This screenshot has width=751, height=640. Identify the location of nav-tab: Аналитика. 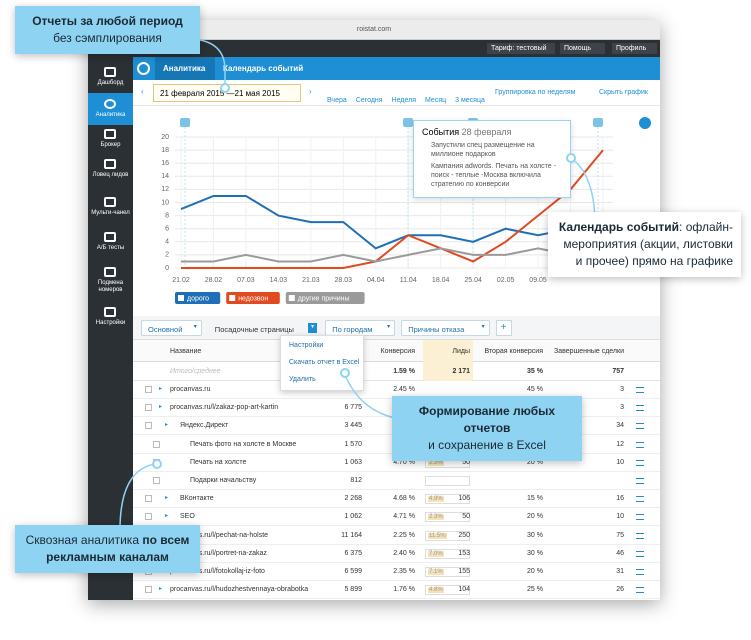
(184, 68).